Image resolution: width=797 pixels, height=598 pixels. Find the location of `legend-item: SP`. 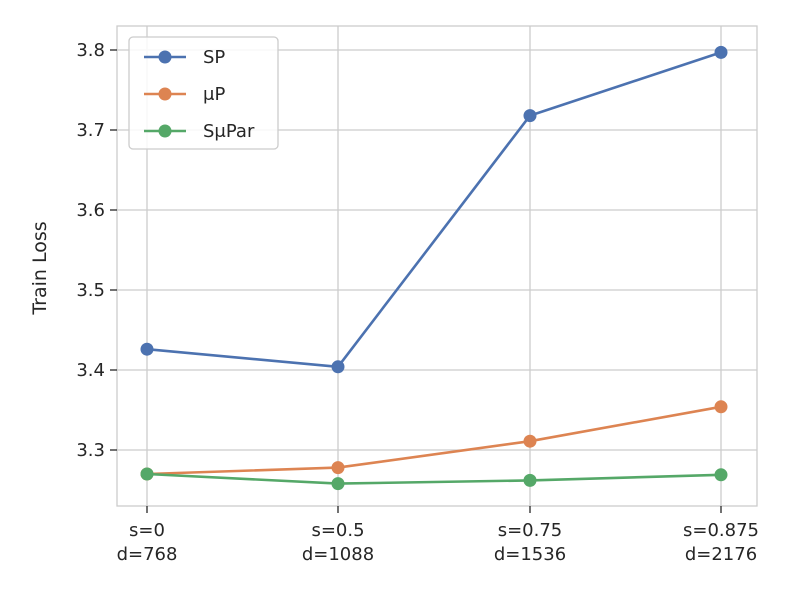

legend-item: SP is located at coordinates (184, 57).